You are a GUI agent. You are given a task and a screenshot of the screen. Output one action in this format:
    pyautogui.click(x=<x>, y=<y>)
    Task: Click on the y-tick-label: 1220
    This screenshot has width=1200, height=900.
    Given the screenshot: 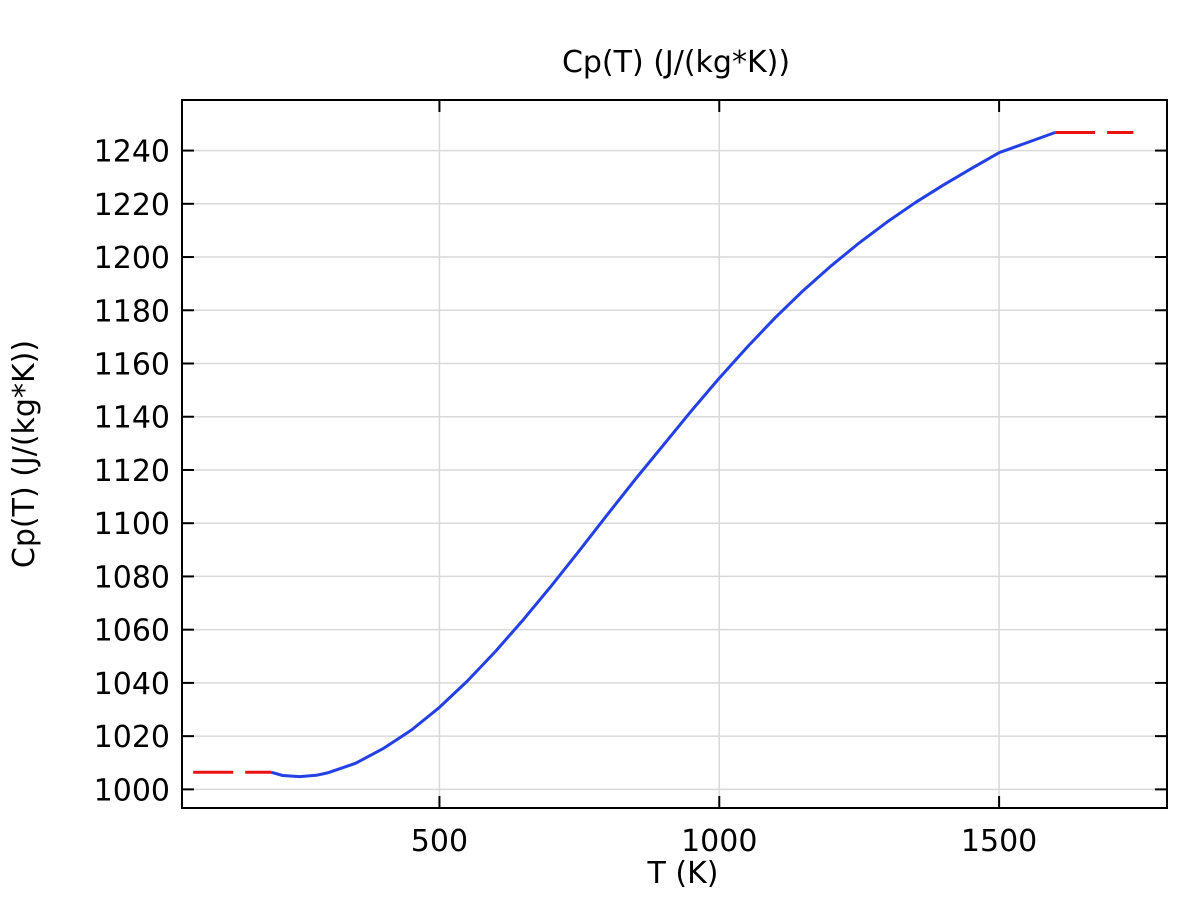 What is the action you would take?
    pyautogui.click(x=132, y=205)
    